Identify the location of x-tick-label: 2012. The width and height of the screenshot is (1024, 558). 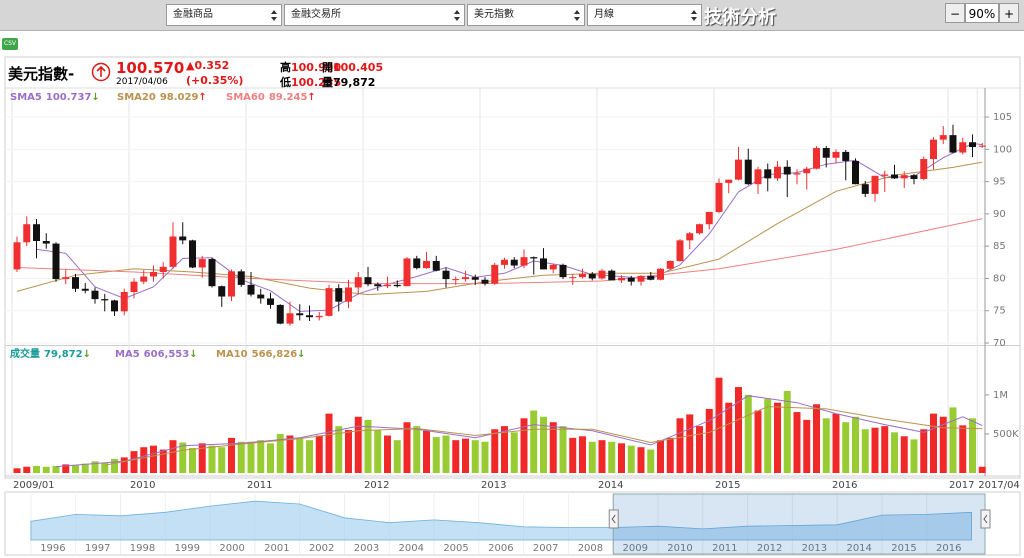
(376, 485).